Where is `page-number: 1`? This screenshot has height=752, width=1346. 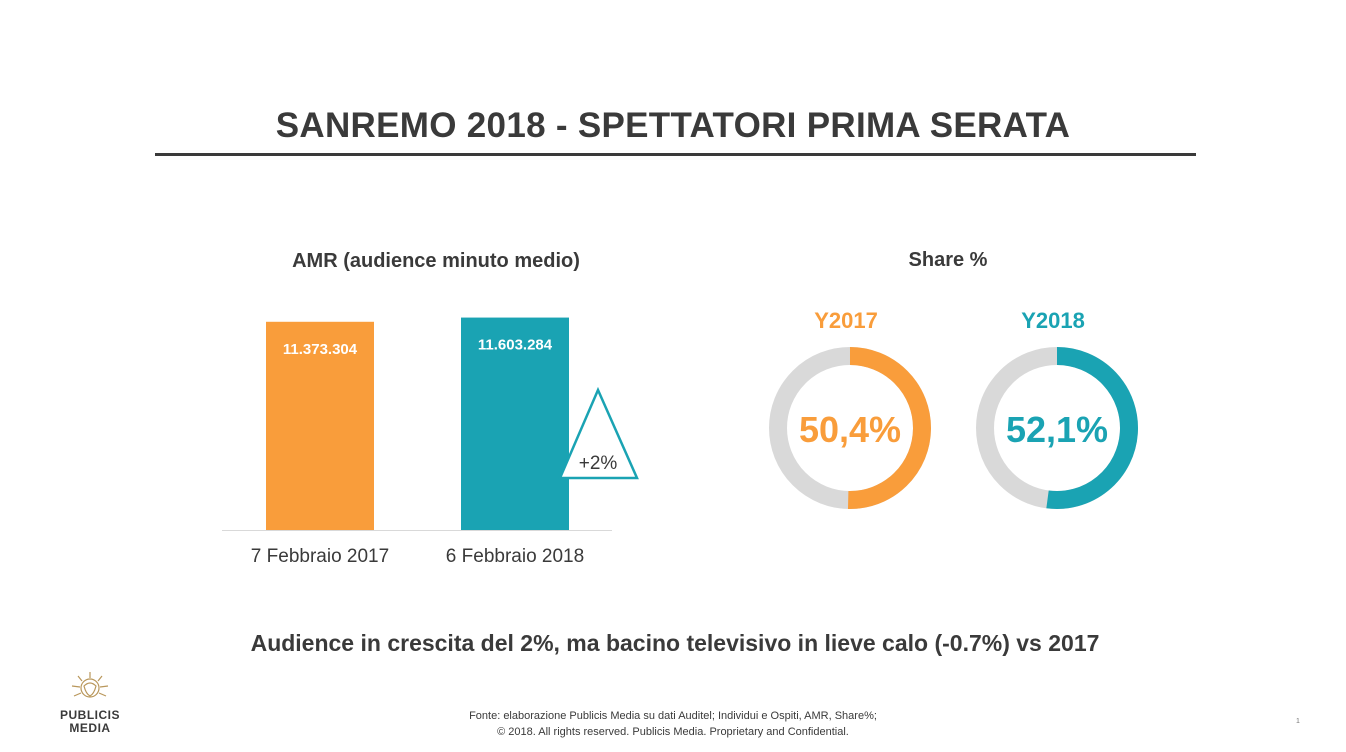
page-number: 1 is located at coordinates (1298, 721).